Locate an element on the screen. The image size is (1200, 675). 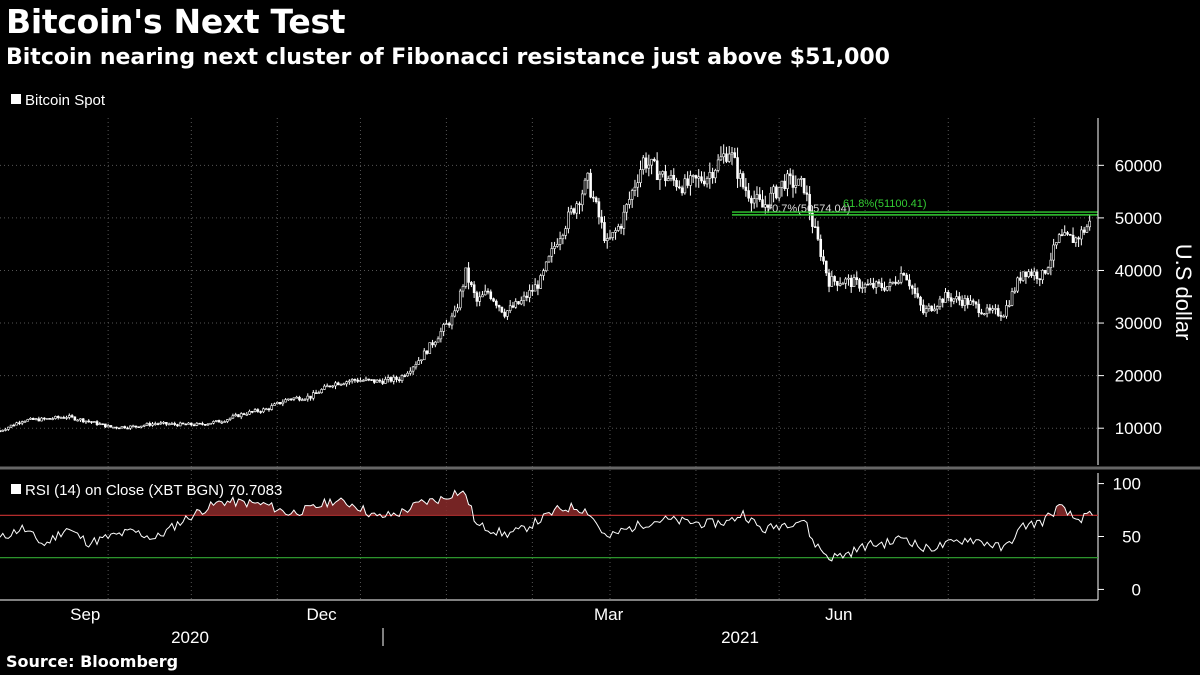
rsi-legend-label: RSI (14) on Close (XBT BGN) 70.7083 is located at coordinates (153, 490).